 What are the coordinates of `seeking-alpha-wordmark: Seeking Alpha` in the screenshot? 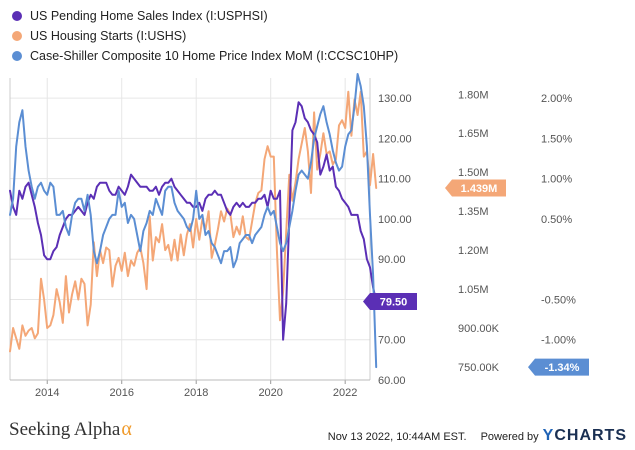 It's located at (65, 429).